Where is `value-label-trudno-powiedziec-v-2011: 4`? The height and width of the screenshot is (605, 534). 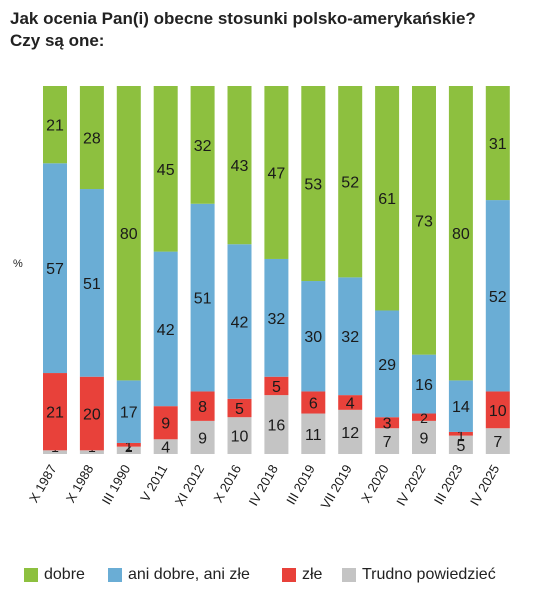
value-label-trudno-powiedziec-v-2011: 4 is located at coordinates (165, 448).